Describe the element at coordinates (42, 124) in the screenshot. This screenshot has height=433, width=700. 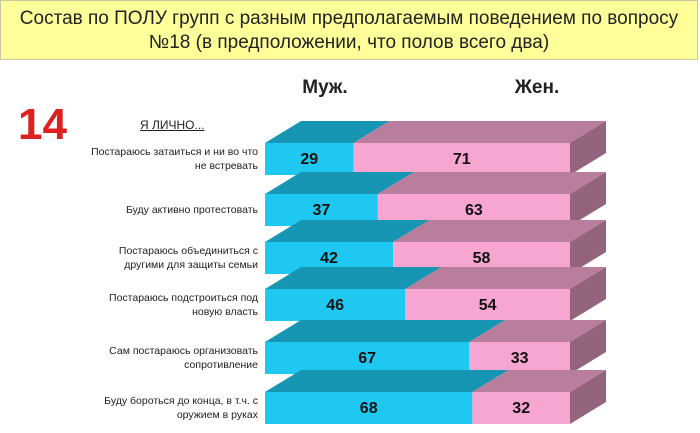
I see `slide-number: 14` at that location.